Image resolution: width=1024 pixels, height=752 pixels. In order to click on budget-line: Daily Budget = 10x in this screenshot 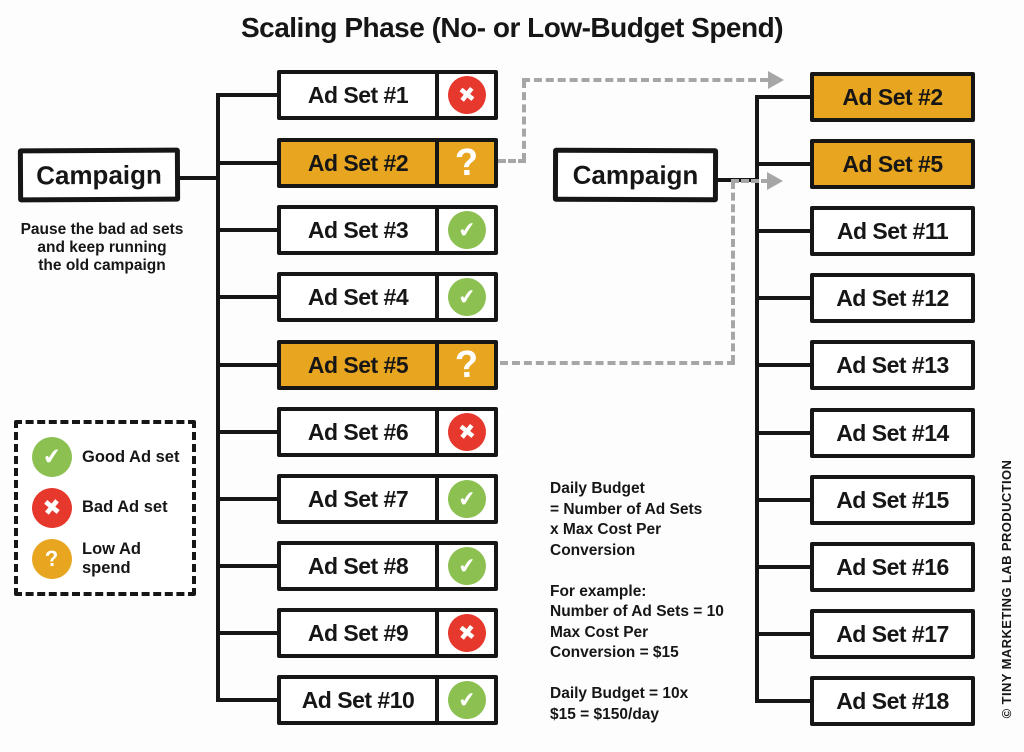, I will do `click(619, 693)`.